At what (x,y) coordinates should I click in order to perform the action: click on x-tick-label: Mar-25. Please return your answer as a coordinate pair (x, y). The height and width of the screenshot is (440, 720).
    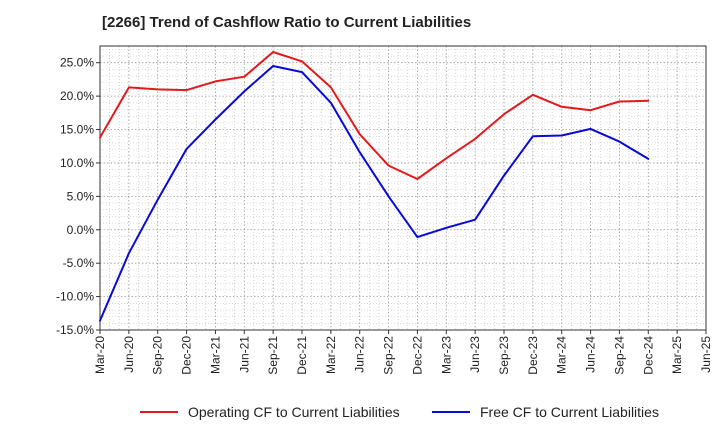
    Looking at the image, I should click on (677, 355).